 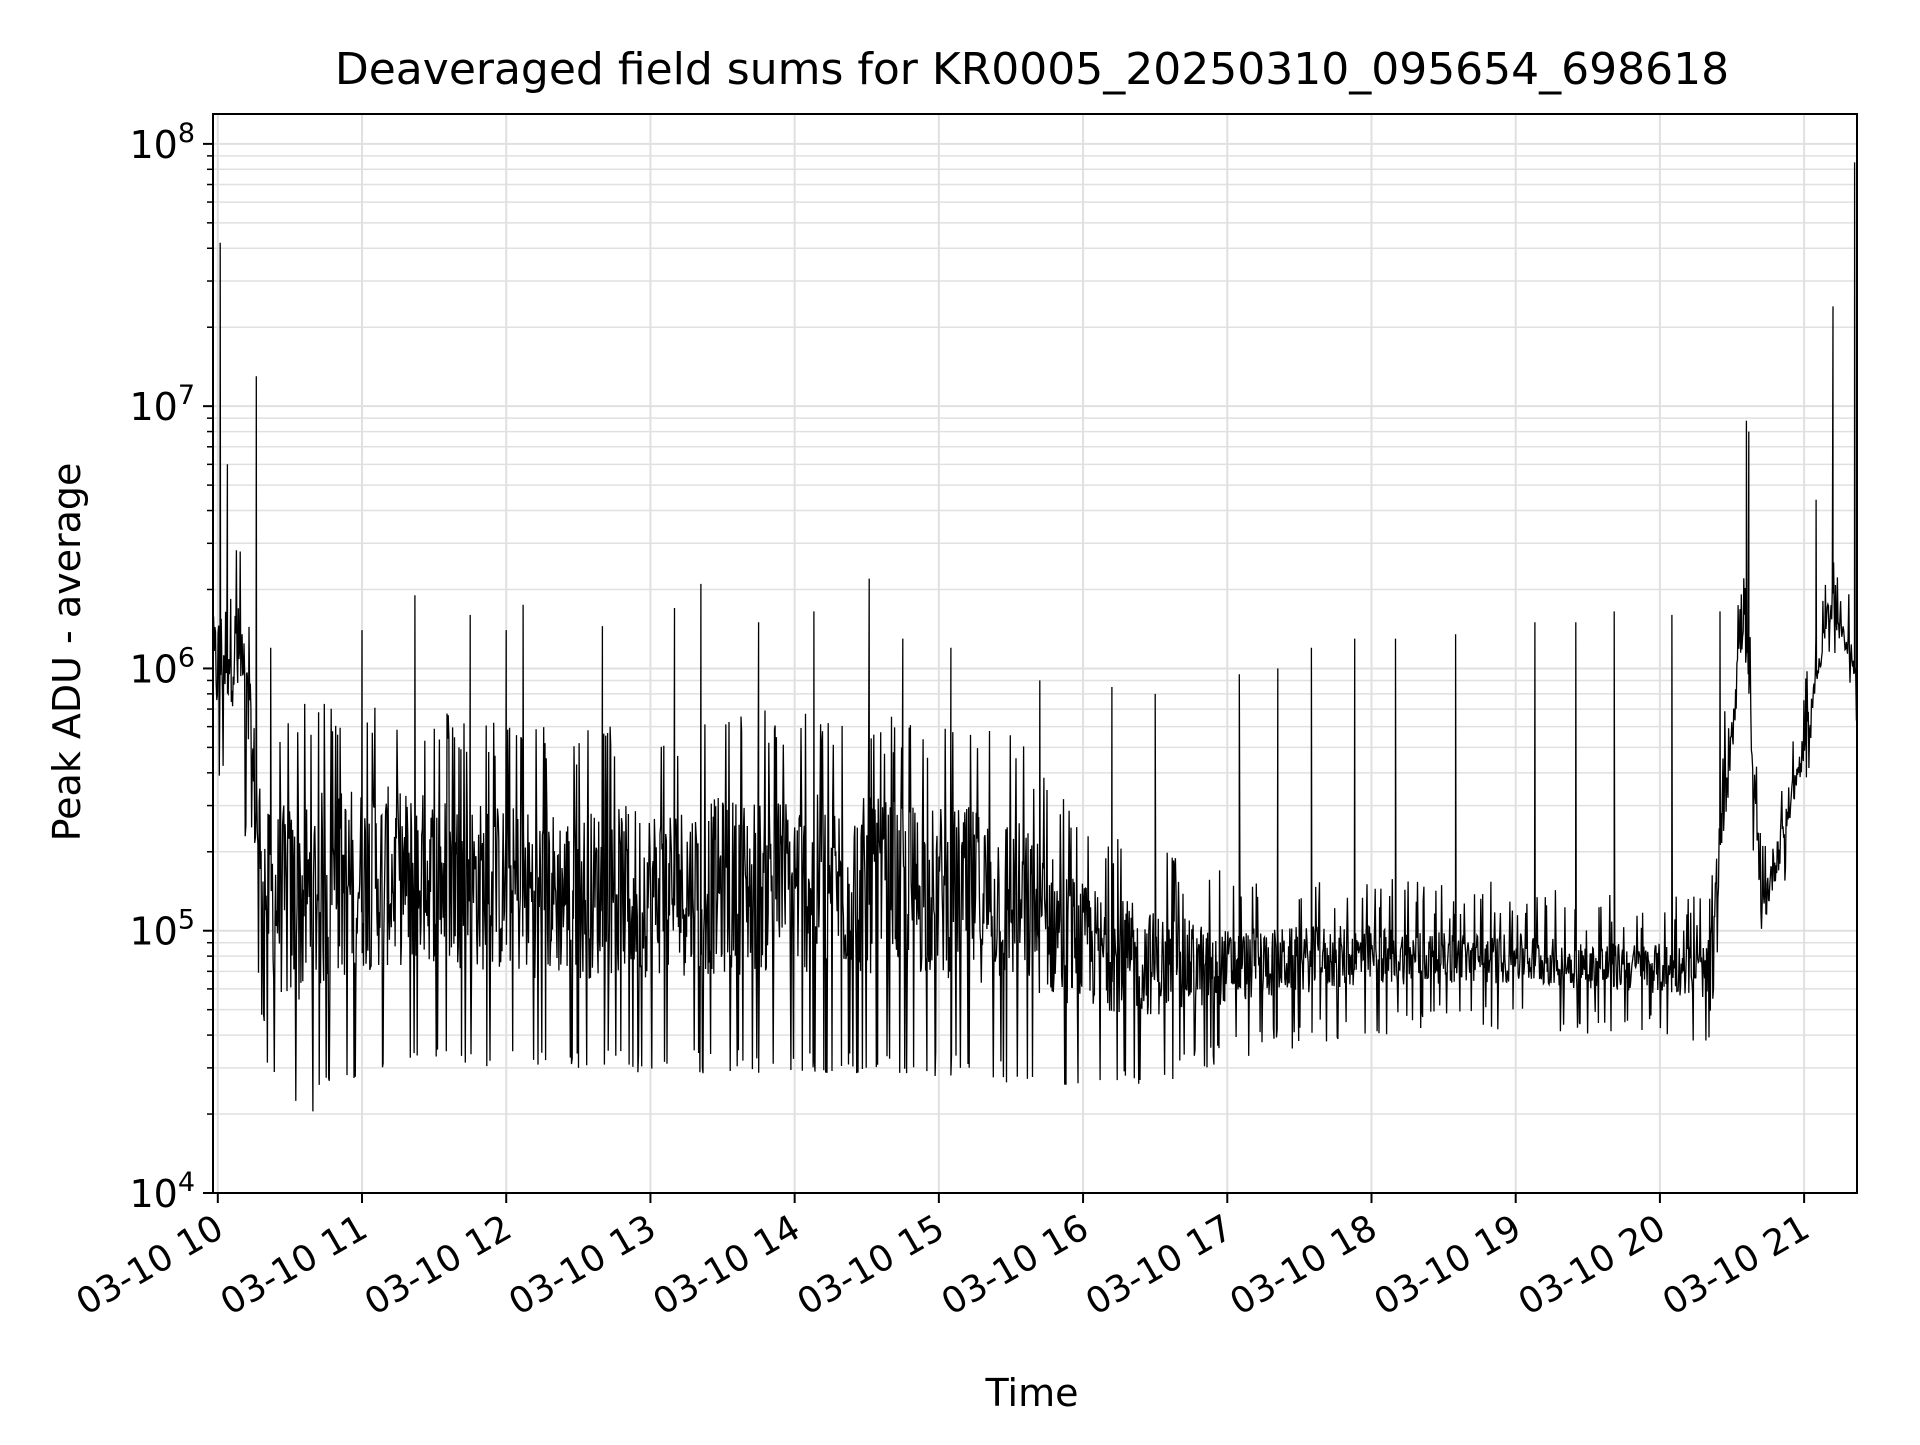 I want to click on y-tick-label: 105, so click(x=162, y=929).